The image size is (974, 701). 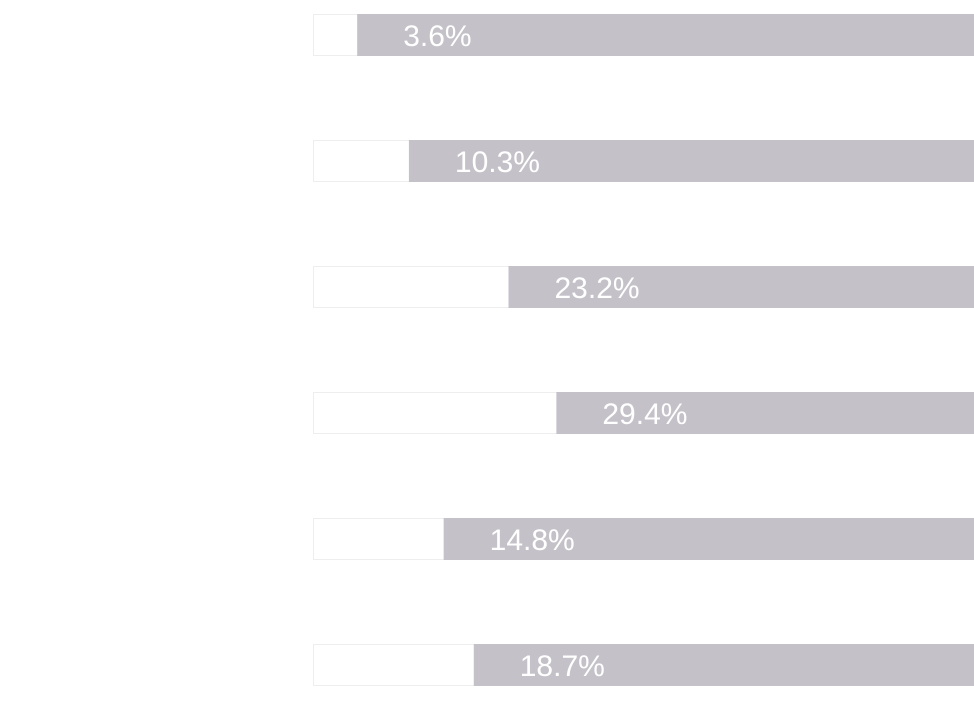 I want to click on bar-row-6: 18.7%, so click(x=643, y=665).